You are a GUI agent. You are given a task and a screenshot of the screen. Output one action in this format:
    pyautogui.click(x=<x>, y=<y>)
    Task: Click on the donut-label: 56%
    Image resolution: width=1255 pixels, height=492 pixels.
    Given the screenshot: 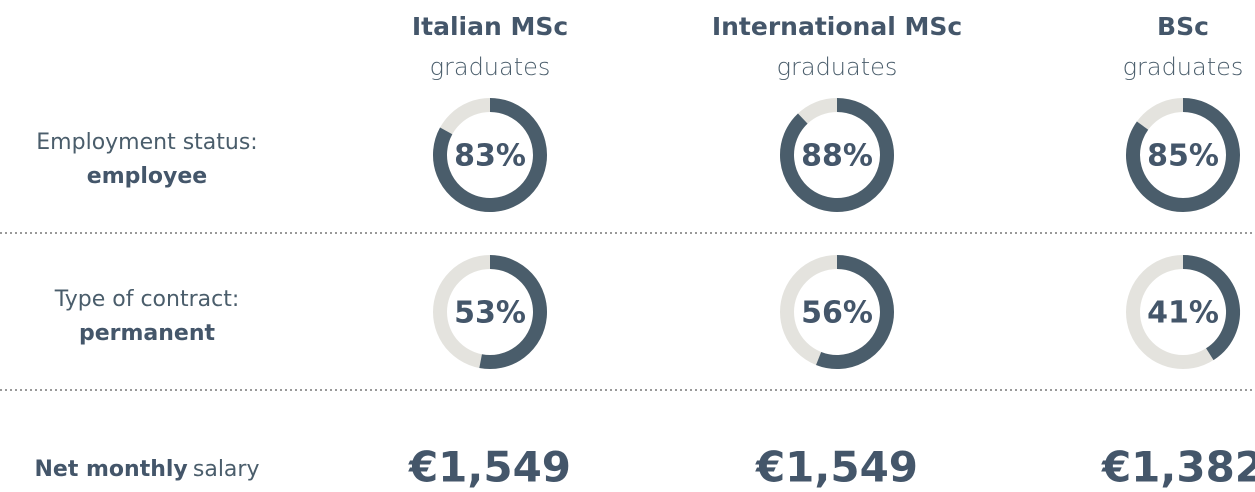 What is the action you would take?
    pyautogui.click(x=837, y=313)
    